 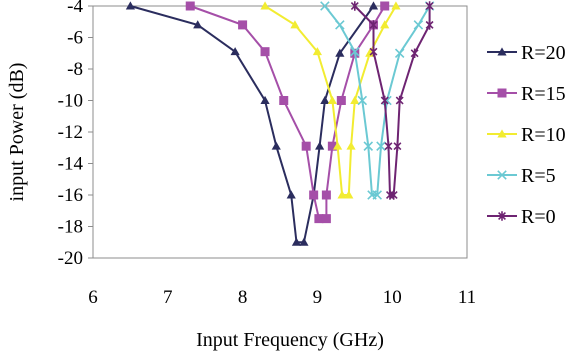 I want to click on legend-label: R=0, so click(x=538, y=217).